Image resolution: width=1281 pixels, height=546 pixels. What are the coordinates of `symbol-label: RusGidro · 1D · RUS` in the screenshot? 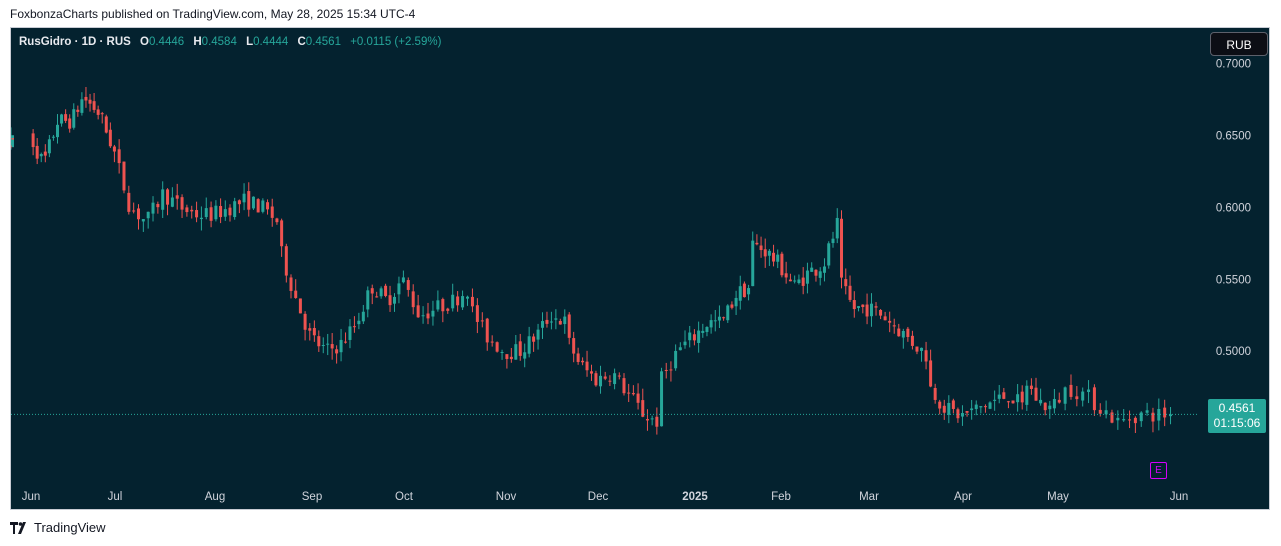 It's located at (75, 42).